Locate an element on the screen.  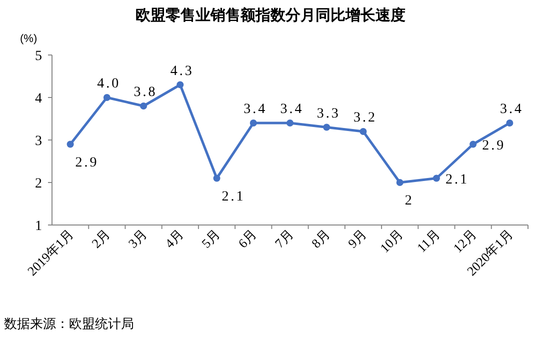
x-tick-label: 6月 is located at coordinates (247, 238).